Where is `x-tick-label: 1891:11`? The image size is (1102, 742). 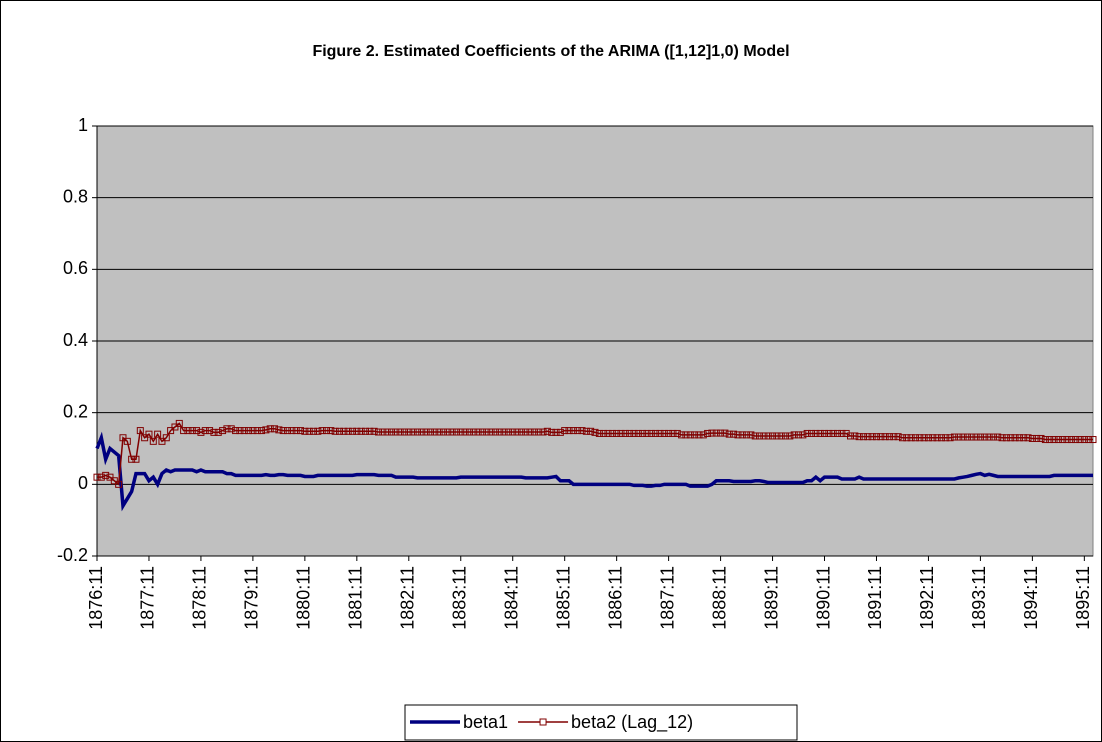
x-tick-label: 1891:11 is located at coordinates (875, 598).